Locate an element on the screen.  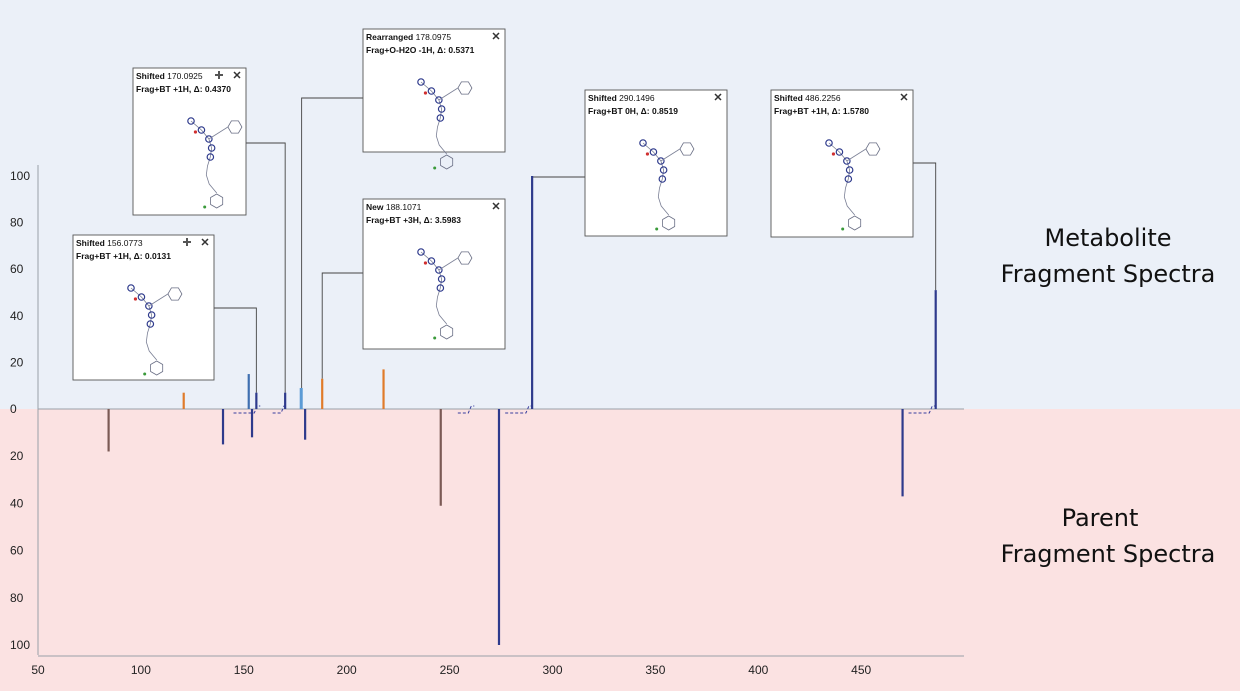
annotation-card: Shifted 156.0773 Frag+BT +1H, Δ: 0.0131 is located at coordinates (143, 307).